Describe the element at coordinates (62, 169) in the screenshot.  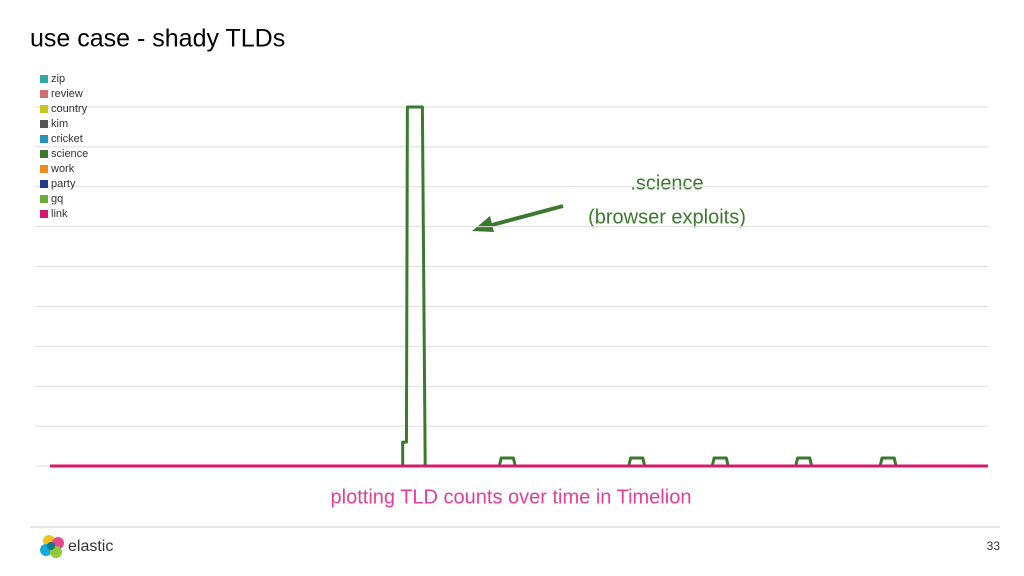
I see `legend-label: work` at that location.